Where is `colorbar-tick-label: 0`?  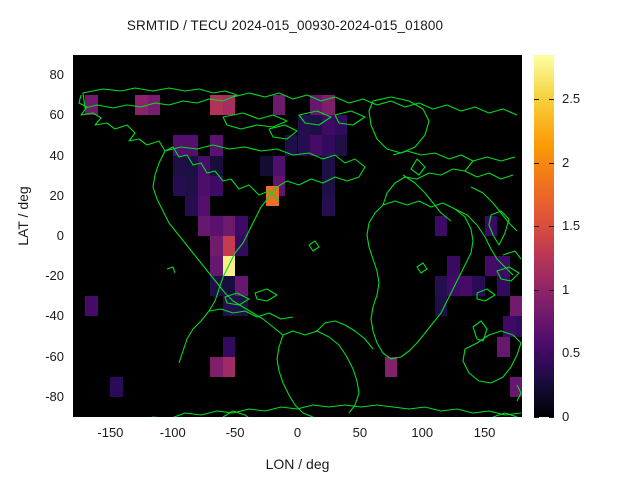 colorbar-tick-label: 0 is located at coordinates (566, 416).